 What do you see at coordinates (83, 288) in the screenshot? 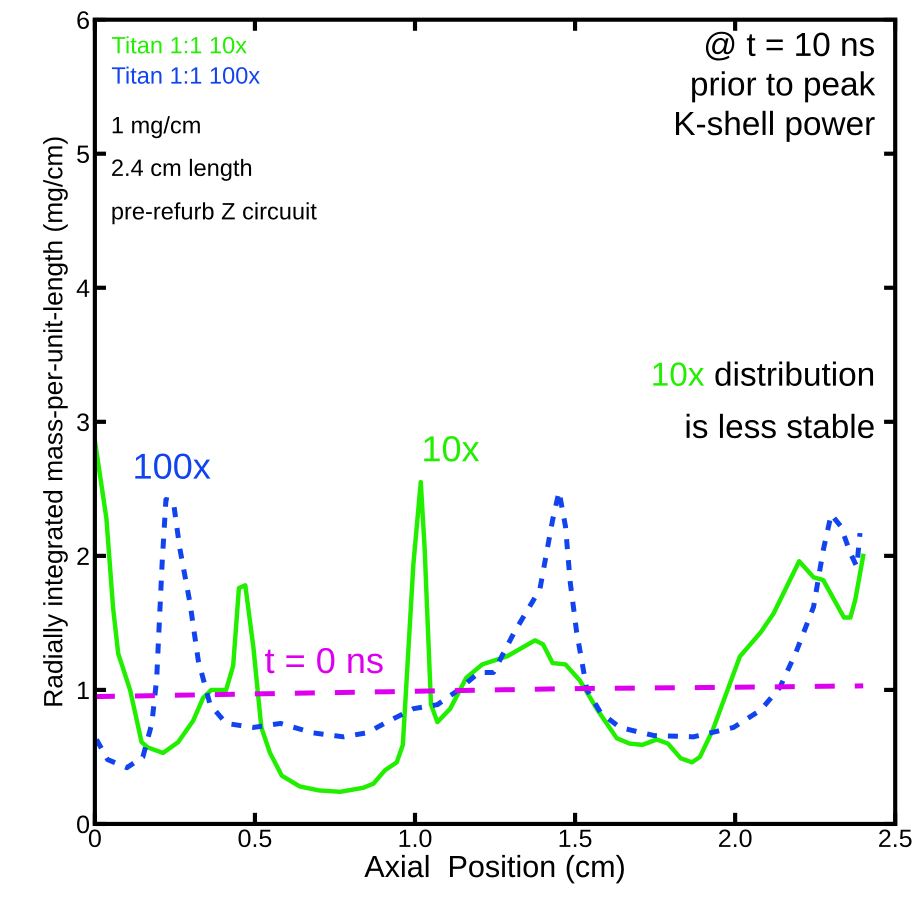
I see `y-tick-label: 4` at bounding box center [83, 288].